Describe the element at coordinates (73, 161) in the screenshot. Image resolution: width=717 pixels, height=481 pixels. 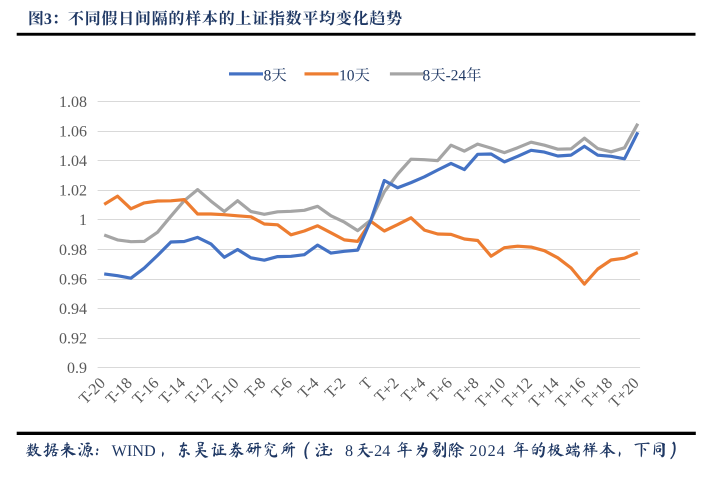
I see `svg-text: 1.04` at that location.